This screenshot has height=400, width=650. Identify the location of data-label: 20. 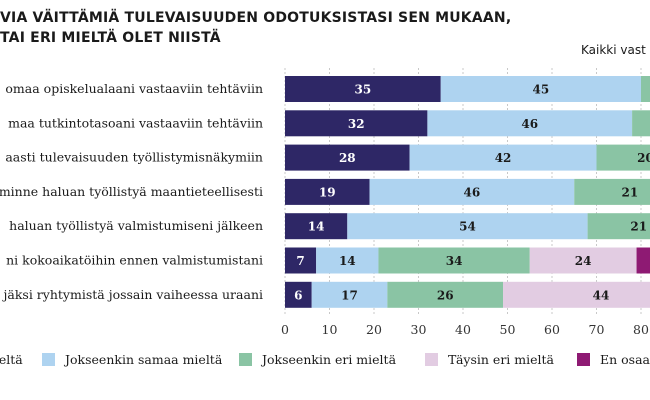
(643, 158).